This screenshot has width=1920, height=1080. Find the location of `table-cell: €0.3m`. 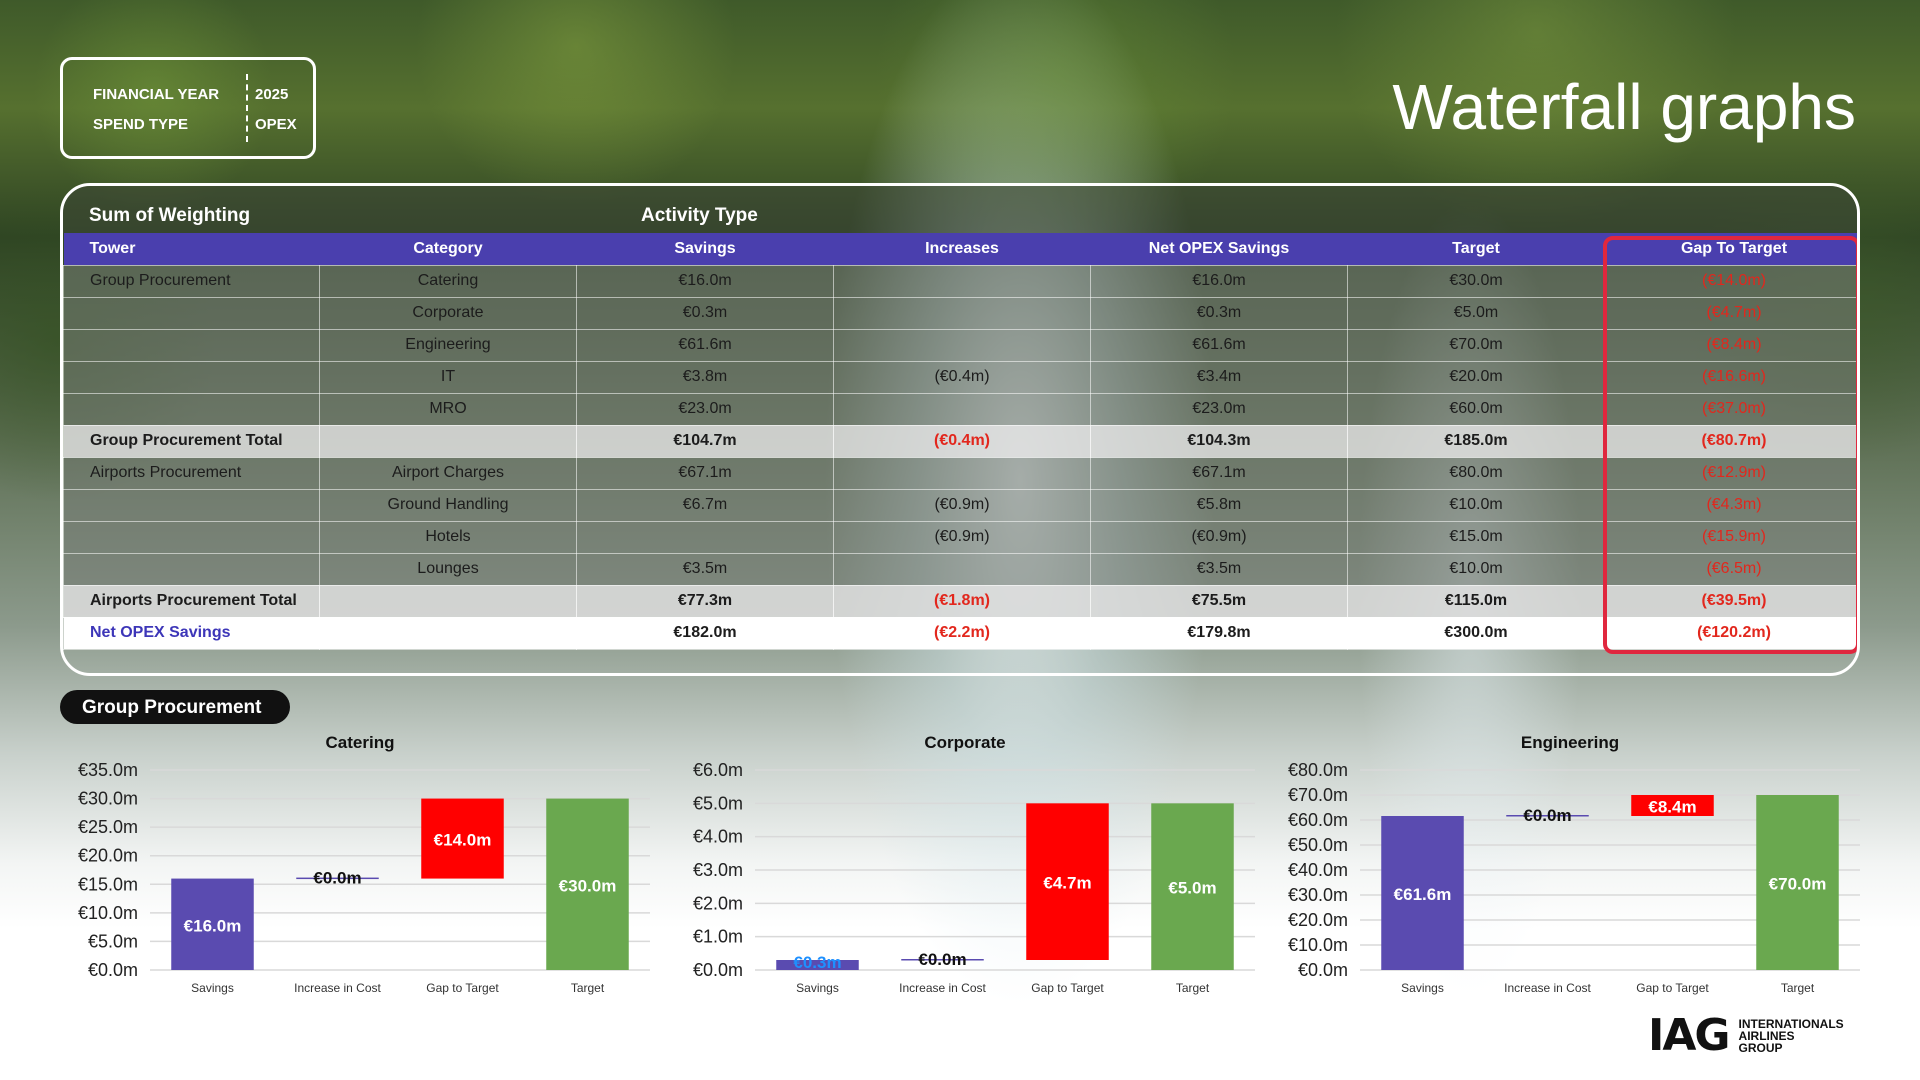

table-cell: €0.3m is located at coordinates (1219, 313).